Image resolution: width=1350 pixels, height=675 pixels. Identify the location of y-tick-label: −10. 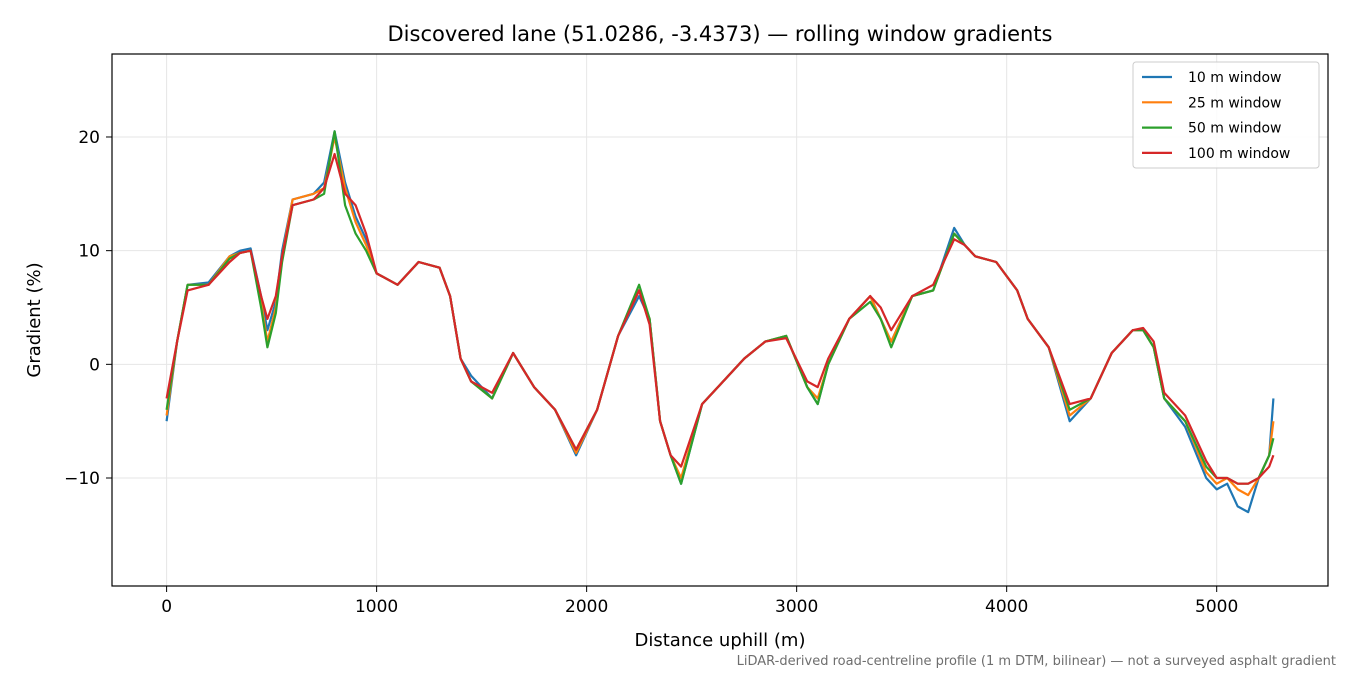
(82, 479).